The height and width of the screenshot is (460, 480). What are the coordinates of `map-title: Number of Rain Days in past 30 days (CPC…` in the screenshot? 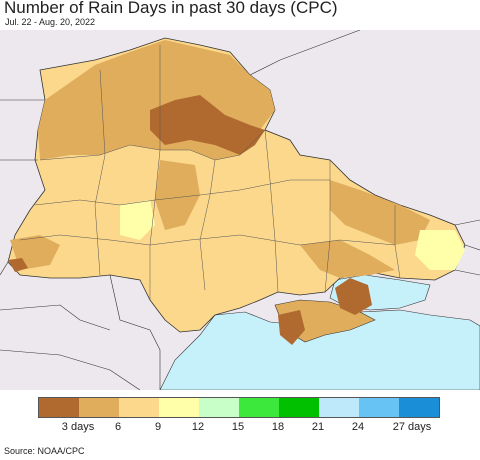 It's located at (171, 8).